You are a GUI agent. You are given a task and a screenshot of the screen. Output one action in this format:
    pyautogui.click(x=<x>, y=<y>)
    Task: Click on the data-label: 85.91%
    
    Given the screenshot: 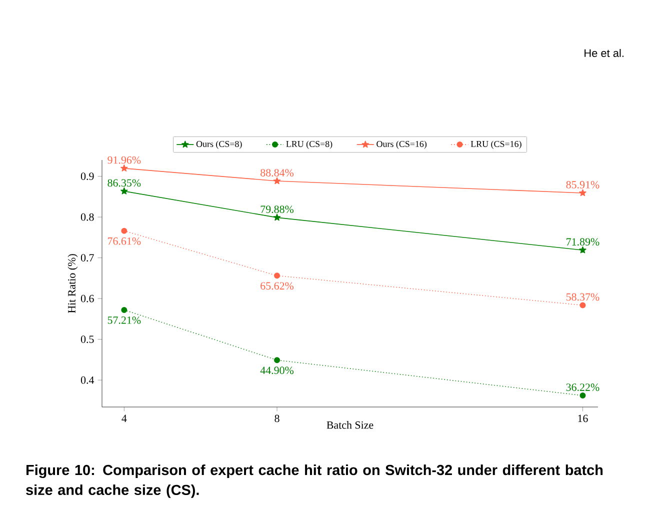 What is the action you would take?
    pyautogui.click(x=583, y=184)
    